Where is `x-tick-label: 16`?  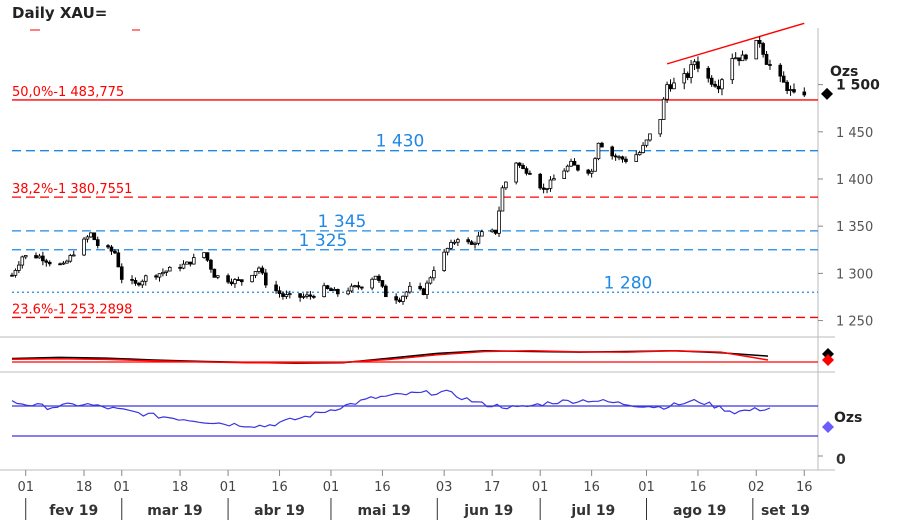 x-tick-label: 16 is located at coordinates (698, 487).